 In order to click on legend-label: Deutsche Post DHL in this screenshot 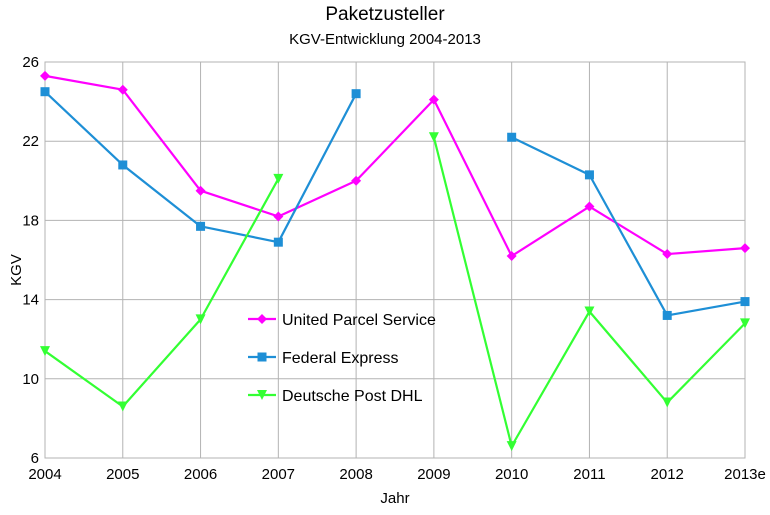, I will do `click(352, 396)`.